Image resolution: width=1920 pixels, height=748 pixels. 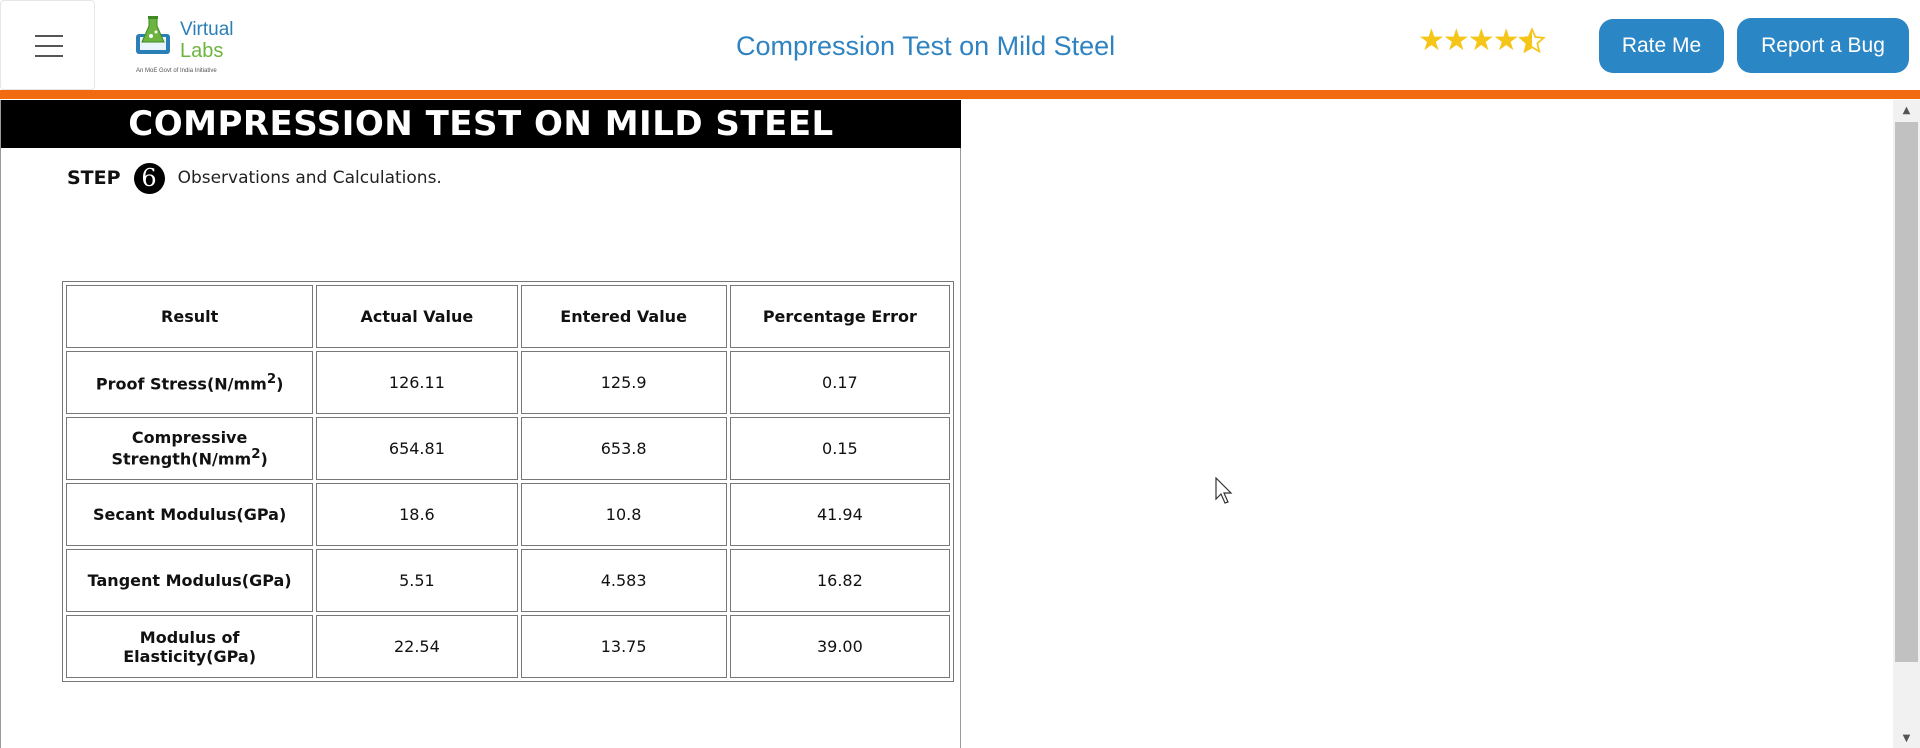 What do you see at coordinates (94, 178) in the screenshot?
I see `step-label: STEP` at bounding box center [94, 178].